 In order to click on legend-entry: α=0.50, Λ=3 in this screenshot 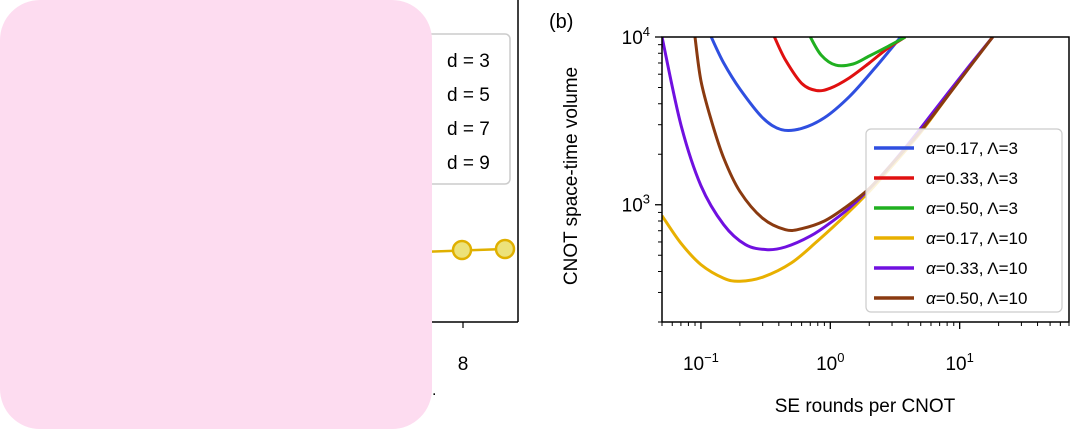, I will do `click(972, 208)`.